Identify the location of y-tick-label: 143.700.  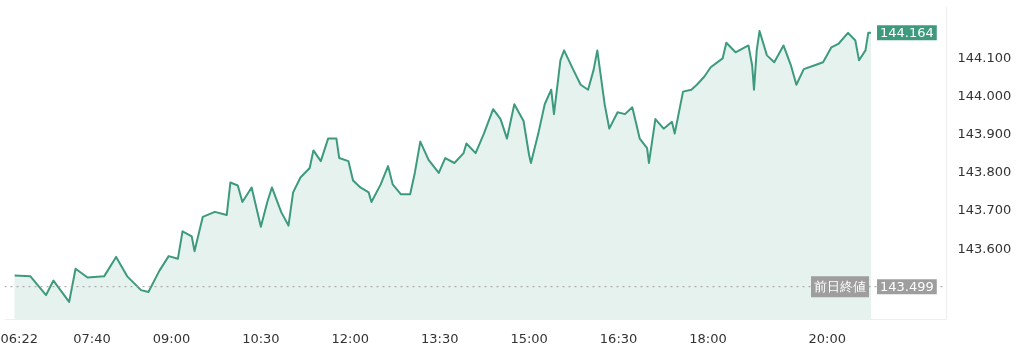
(984, 210).